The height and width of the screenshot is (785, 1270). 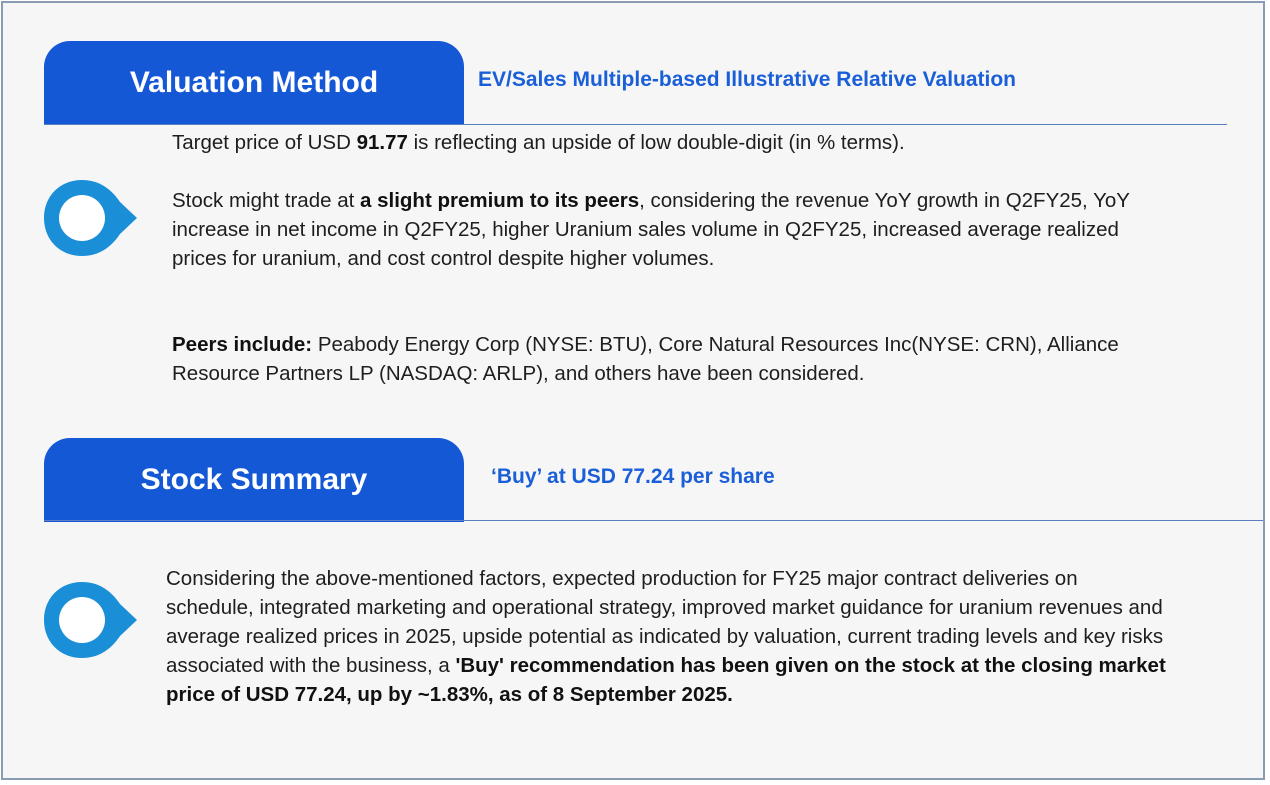 I want to click on target-price-prefix: Target price of USD, so click(x=264, y=142).